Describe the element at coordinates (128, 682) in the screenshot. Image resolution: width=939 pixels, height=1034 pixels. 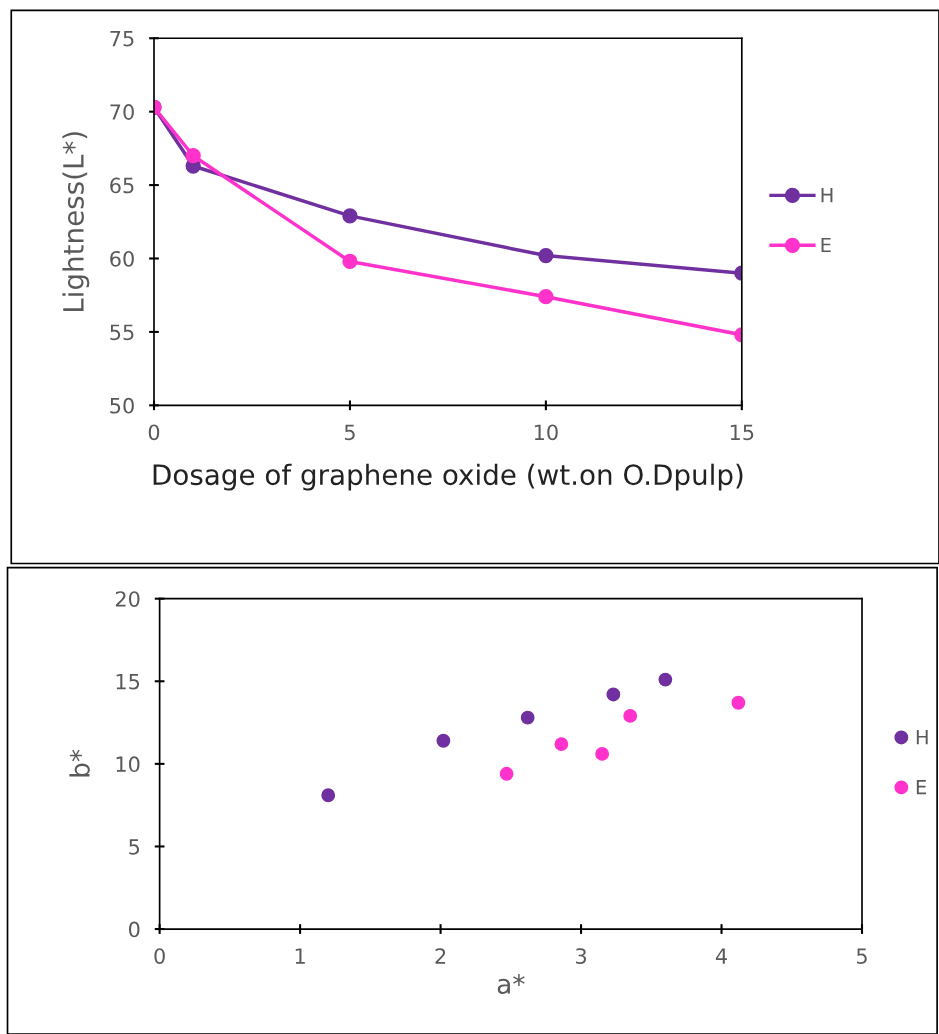
I see `y-tick-label: 15` at that location.